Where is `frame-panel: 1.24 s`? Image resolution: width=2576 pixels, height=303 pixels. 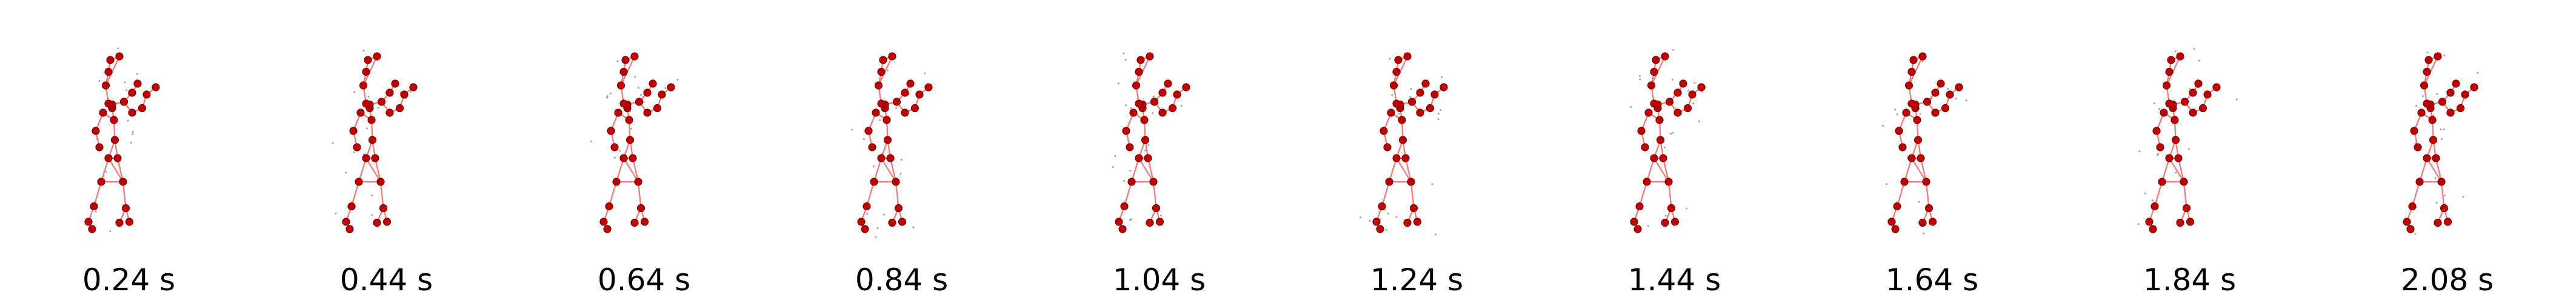
frame-panel: 1.24 s is located at coordinates (1417, 151).